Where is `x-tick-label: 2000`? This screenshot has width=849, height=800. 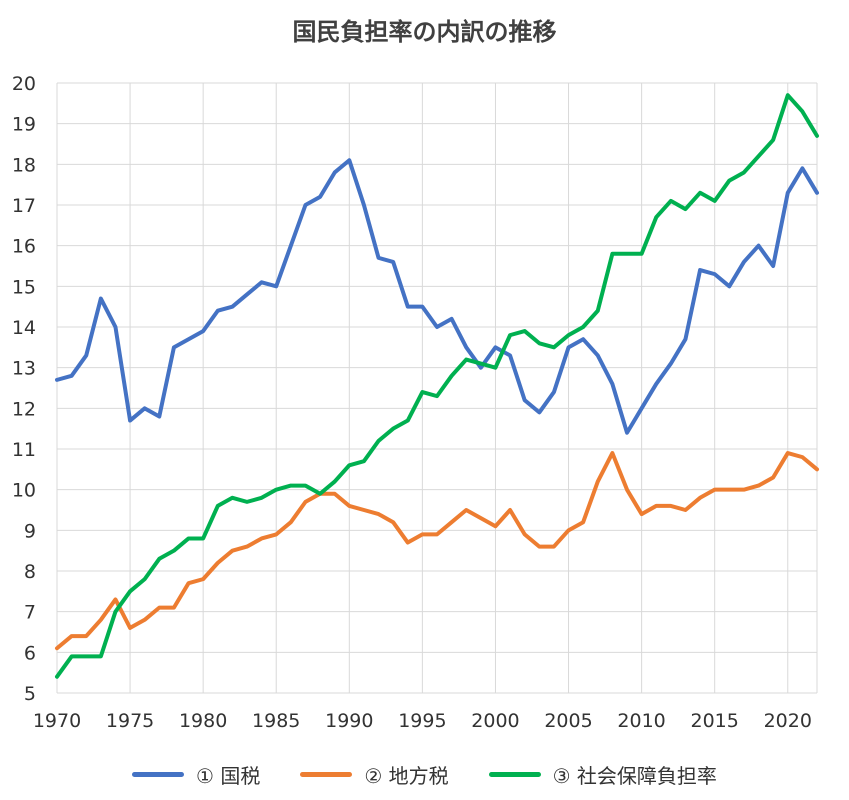
x-tick-label: 2000 is located at coordinates (495, 721).